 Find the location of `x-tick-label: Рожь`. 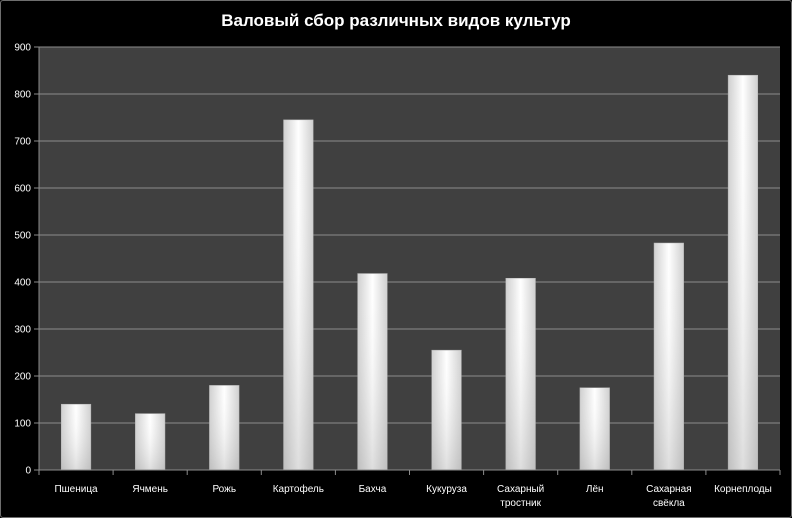

x-tick-label: Рожь is located at coordinates (224, 489).